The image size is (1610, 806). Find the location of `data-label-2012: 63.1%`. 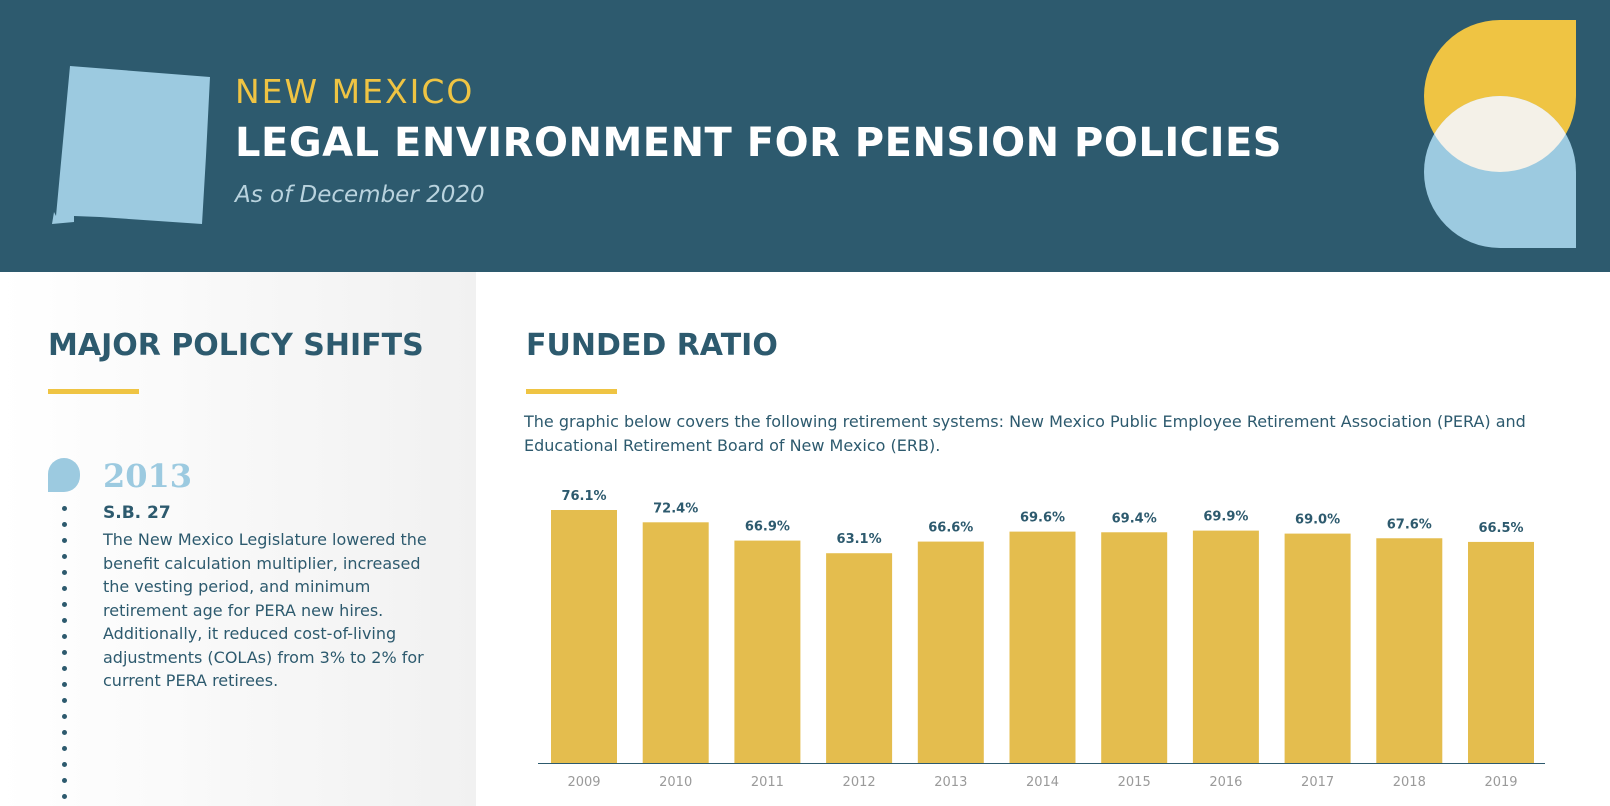

data-label-2012: 63.1% is located at coordinates (859, 539).